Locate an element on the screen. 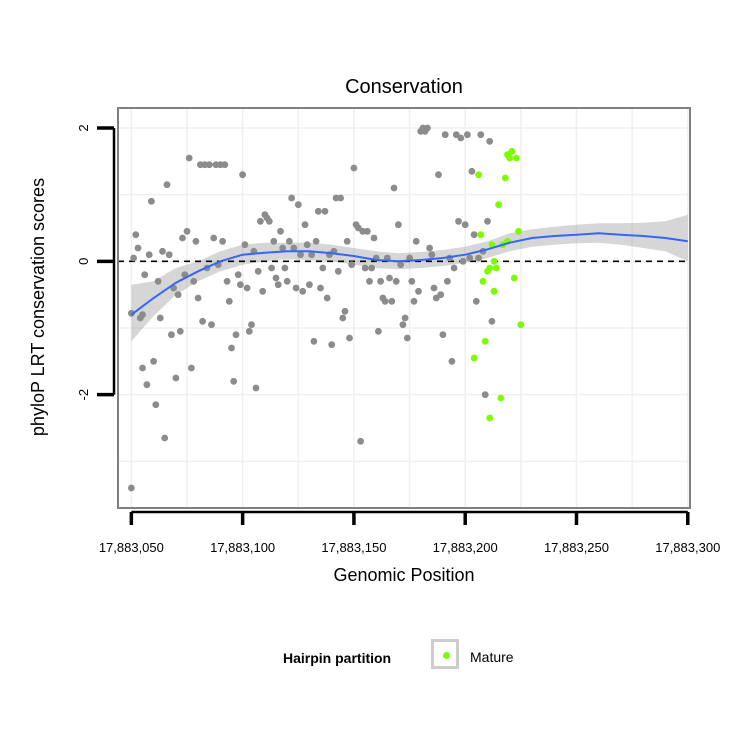  x-tick-label: 17,883,200 is located at coordinates (465, 547).